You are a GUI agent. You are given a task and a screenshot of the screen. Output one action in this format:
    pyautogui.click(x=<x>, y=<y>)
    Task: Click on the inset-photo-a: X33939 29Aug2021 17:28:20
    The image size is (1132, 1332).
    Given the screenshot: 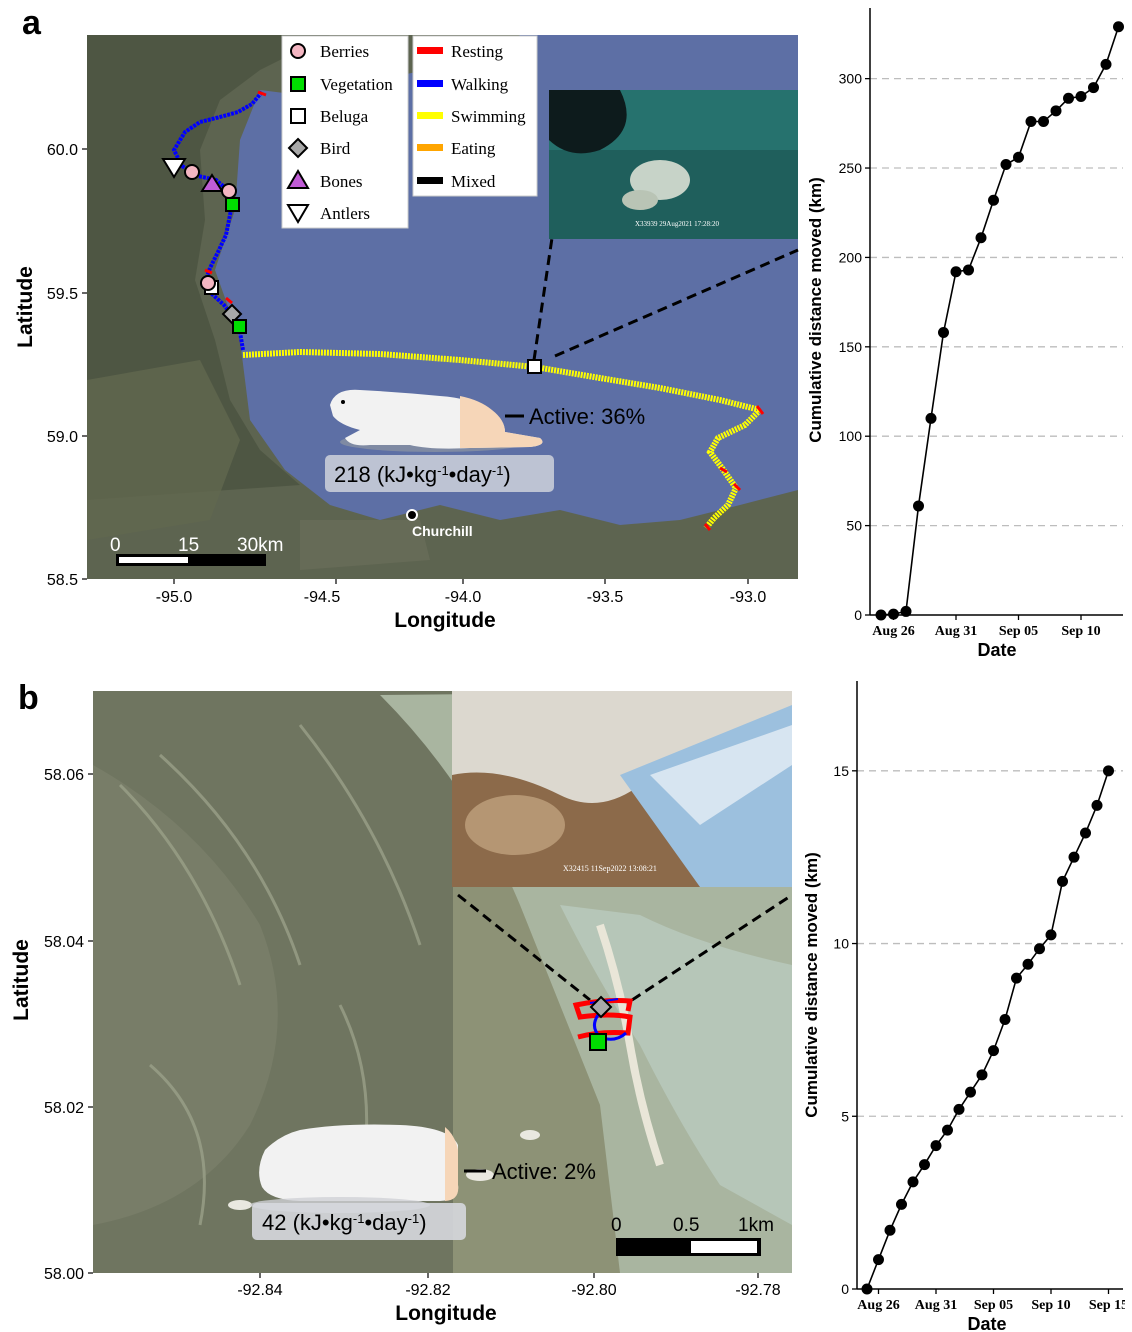 What is the action you would take?
    pyautogui.click(x=665, y=225)
    